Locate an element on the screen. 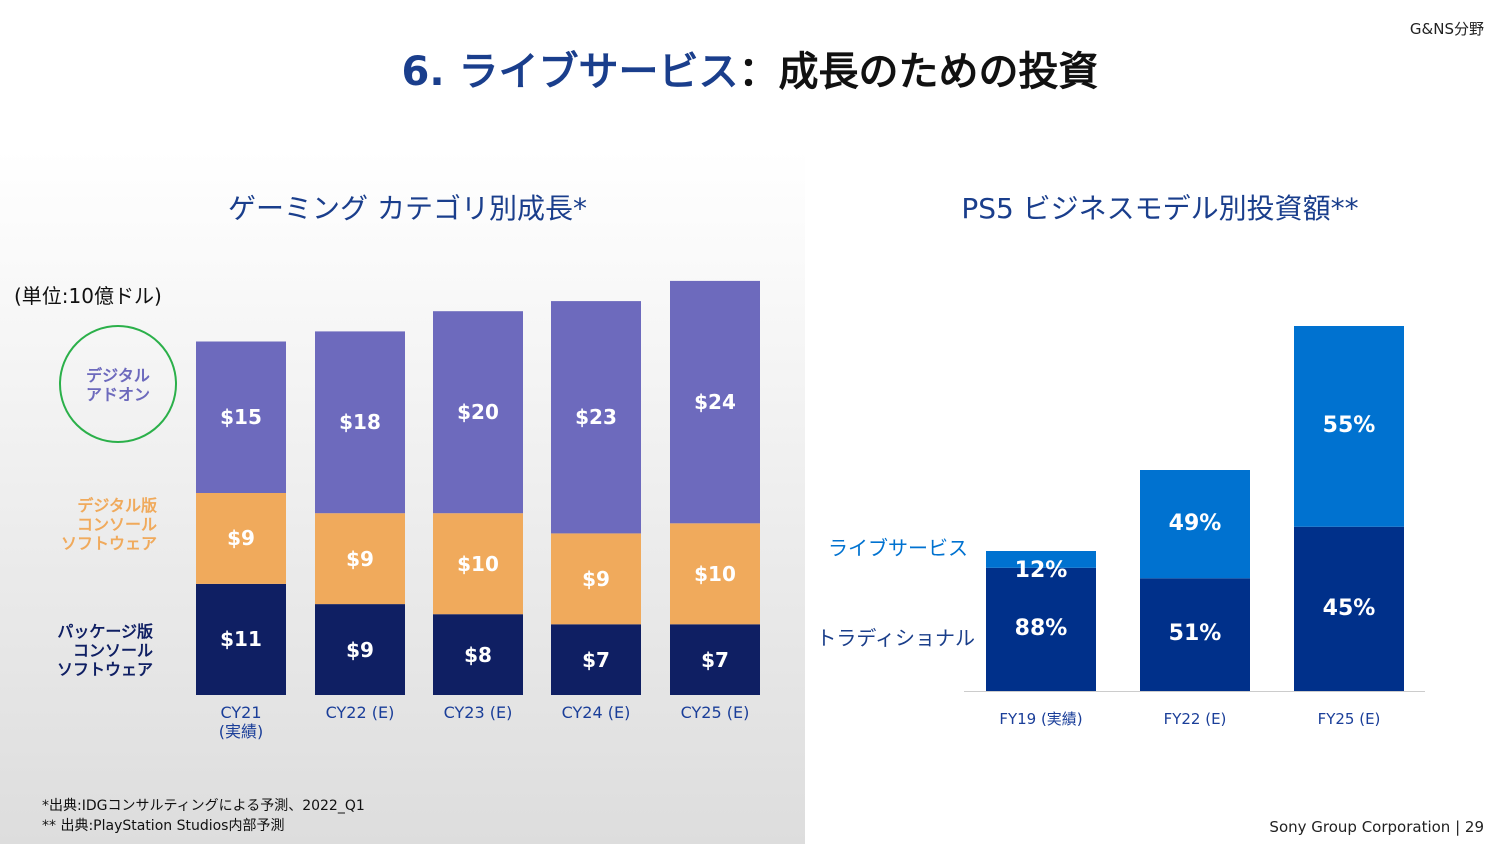 The height and width of the screenshot is (844, 1500). legend-label: トラディショナル is located at coordinates (895, 638).